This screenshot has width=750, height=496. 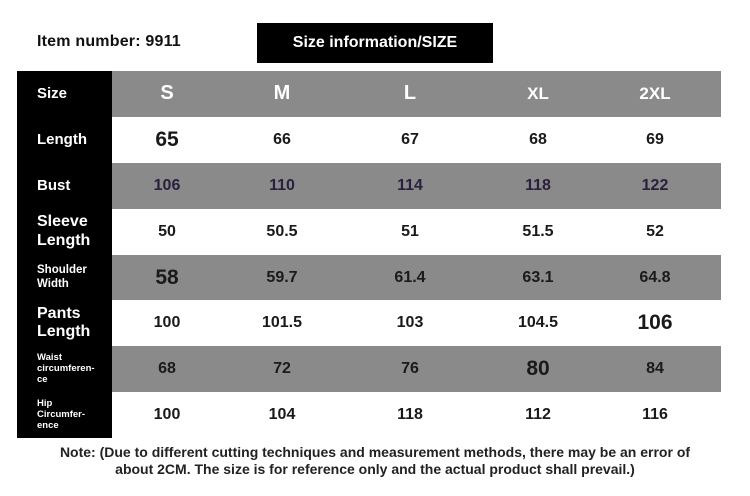 I want to click on row-values: 106 110 114 118 122, so click(x=416, y=185).